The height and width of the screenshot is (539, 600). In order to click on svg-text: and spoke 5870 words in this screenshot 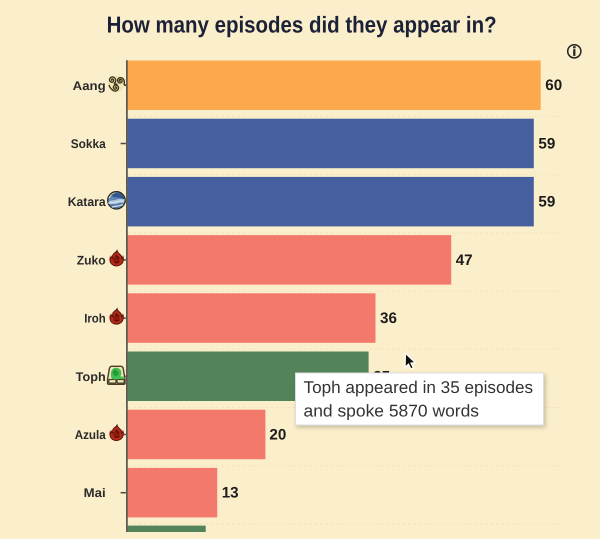, I will do `click(392, 410)`.